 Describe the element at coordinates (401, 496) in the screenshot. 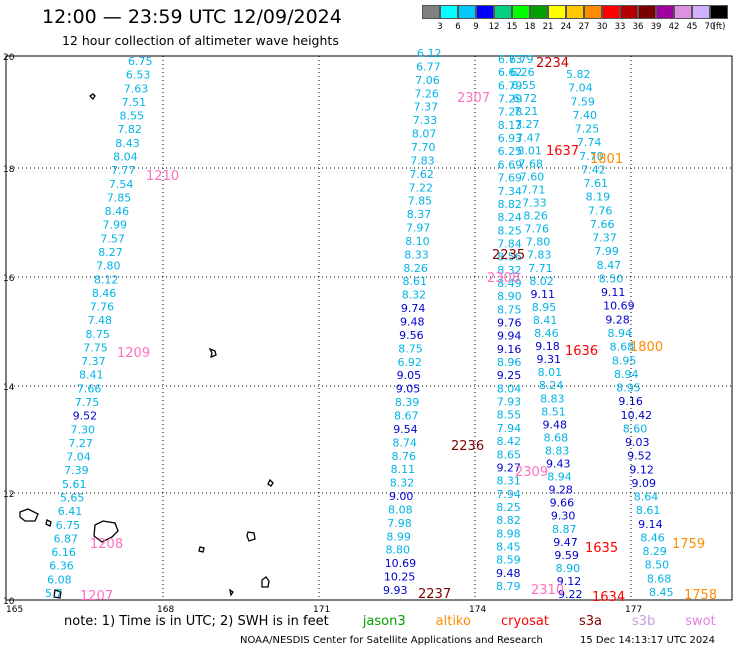

I see `swh-value: 9.00` at that location.